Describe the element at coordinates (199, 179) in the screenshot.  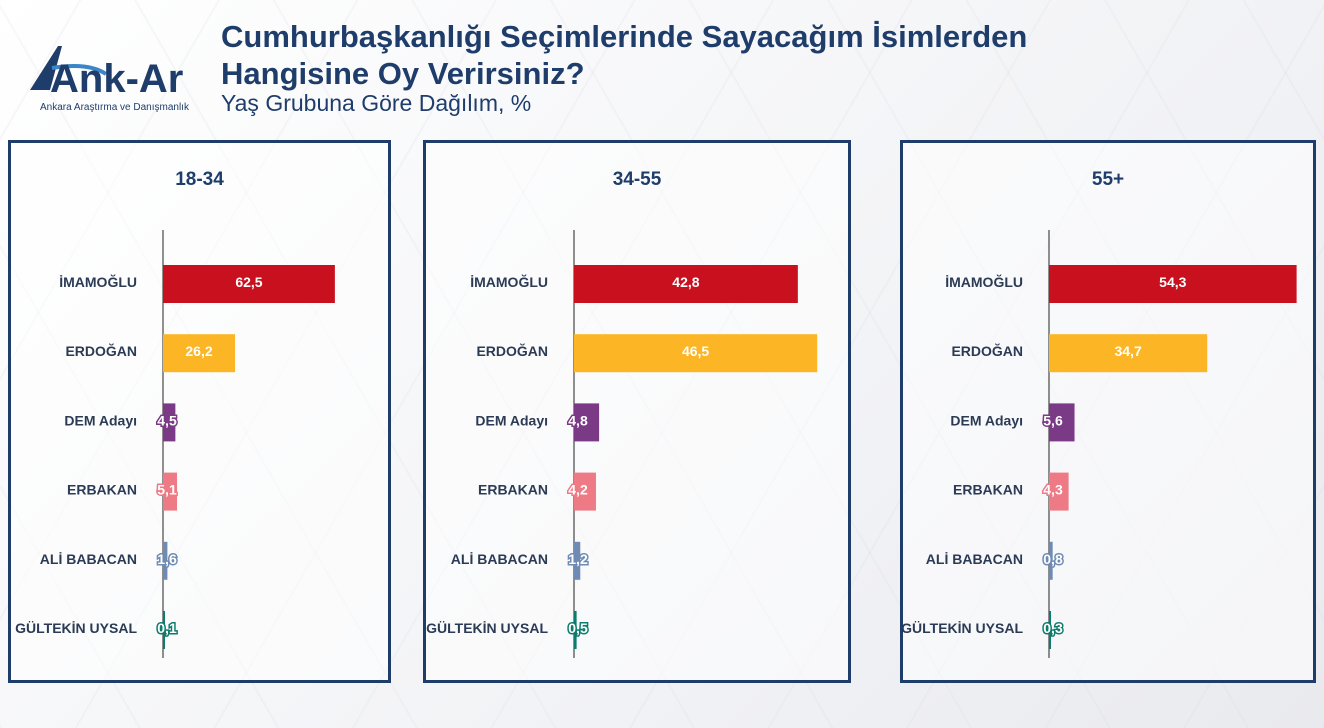
I see `panel-title: 18-34` at that location.